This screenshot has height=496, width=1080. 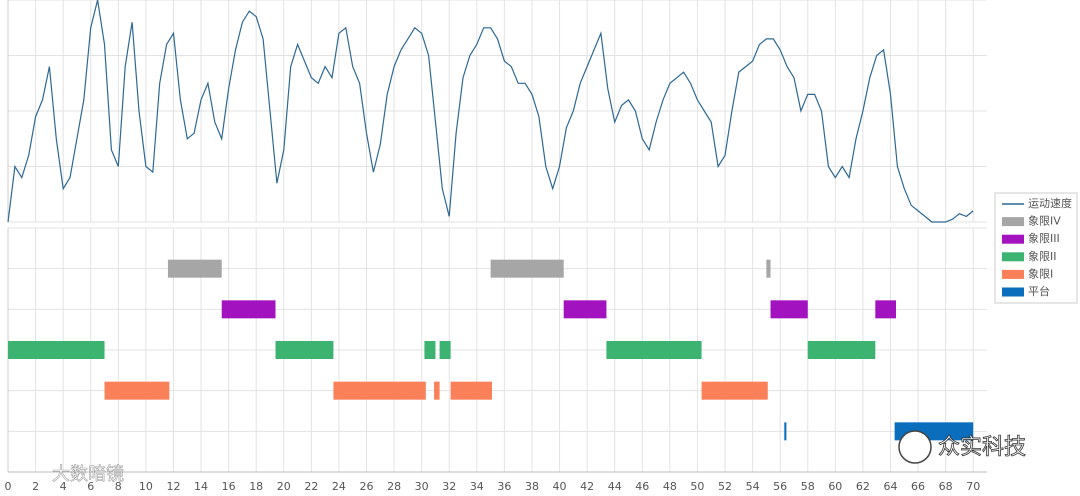 What do you see at coordinates (808, 486) in the screenshot?
I see `x-tick-label: 58` at bounding box center [808, 486].